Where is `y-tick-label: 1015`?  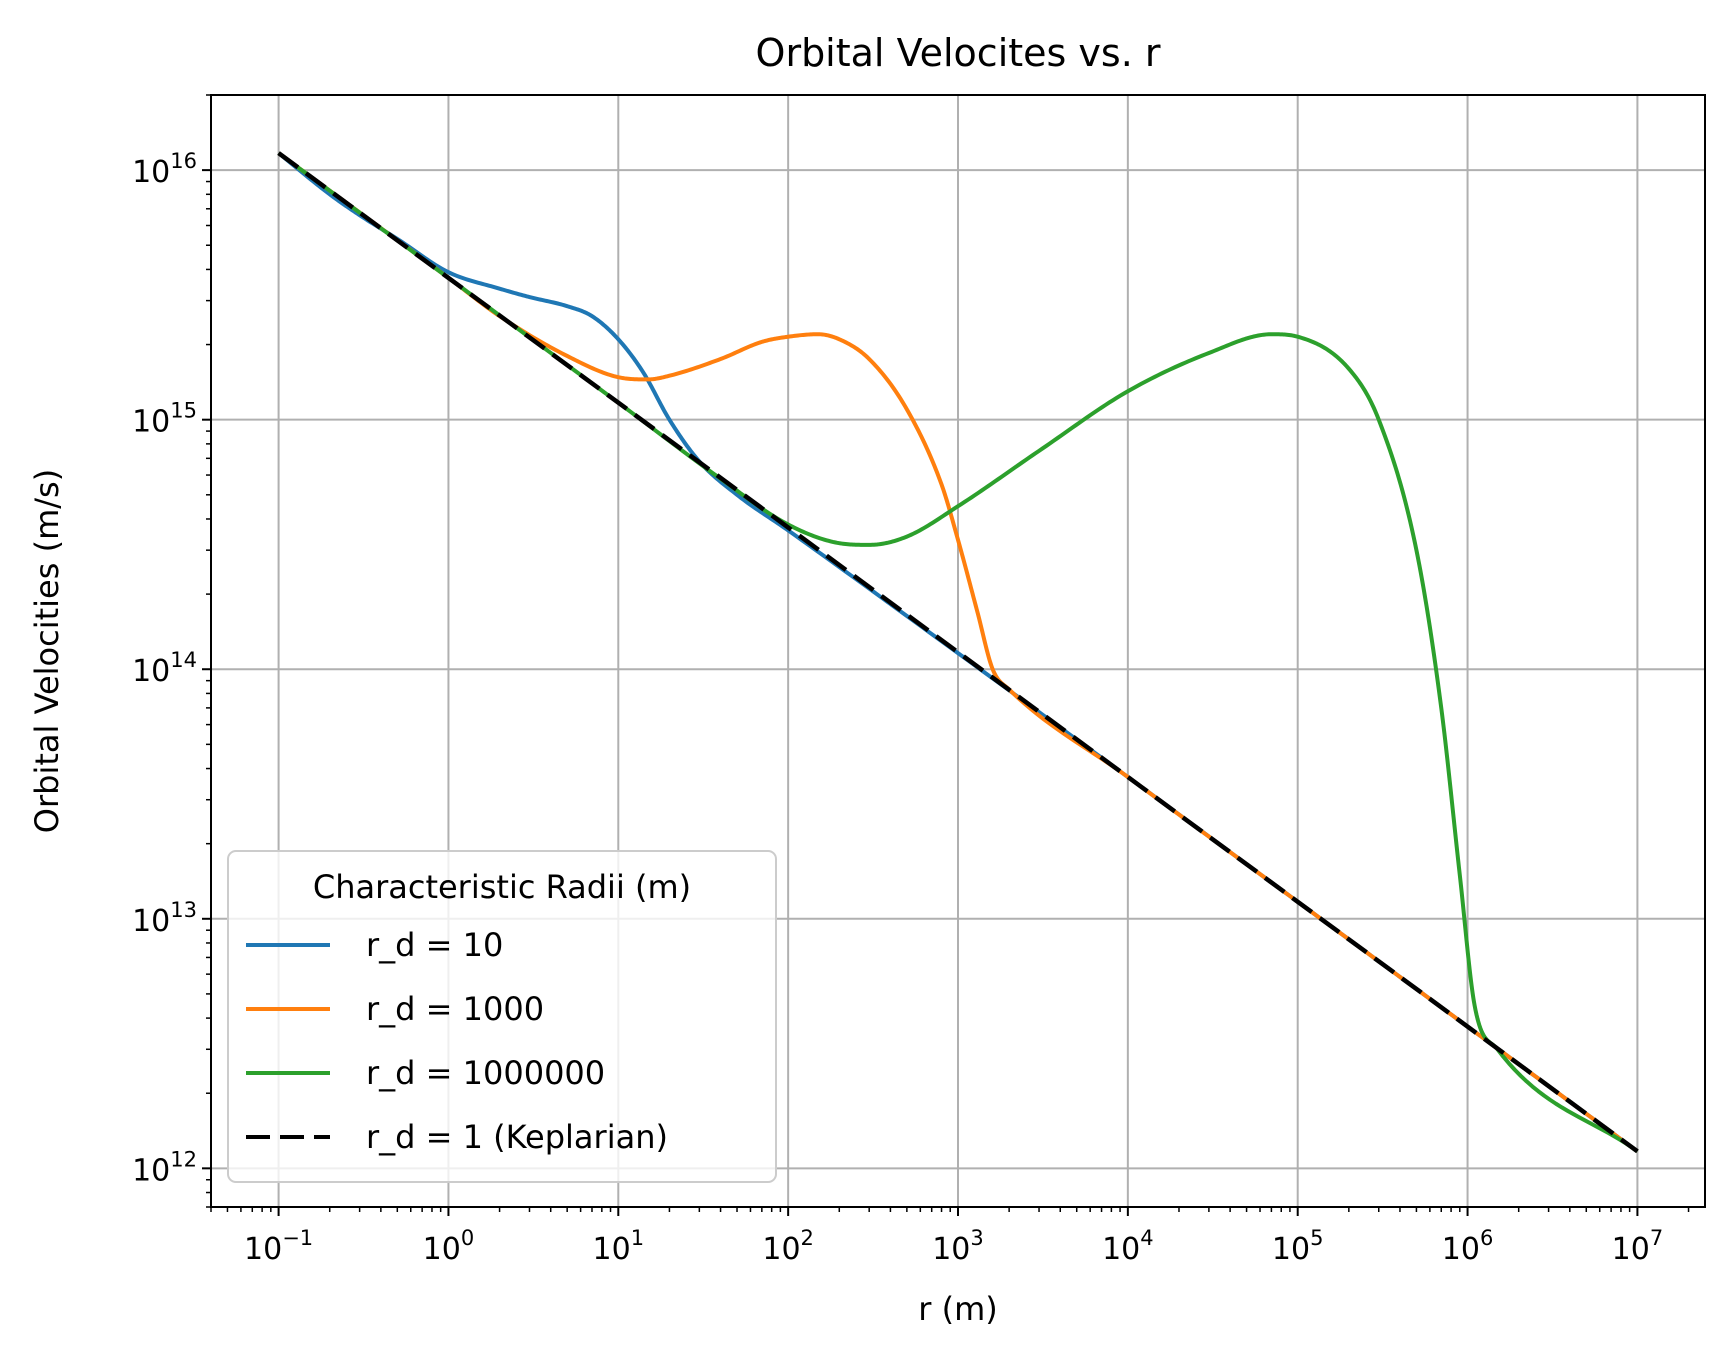 y-tick-label: 1015 is located at coordinates (164, 419).